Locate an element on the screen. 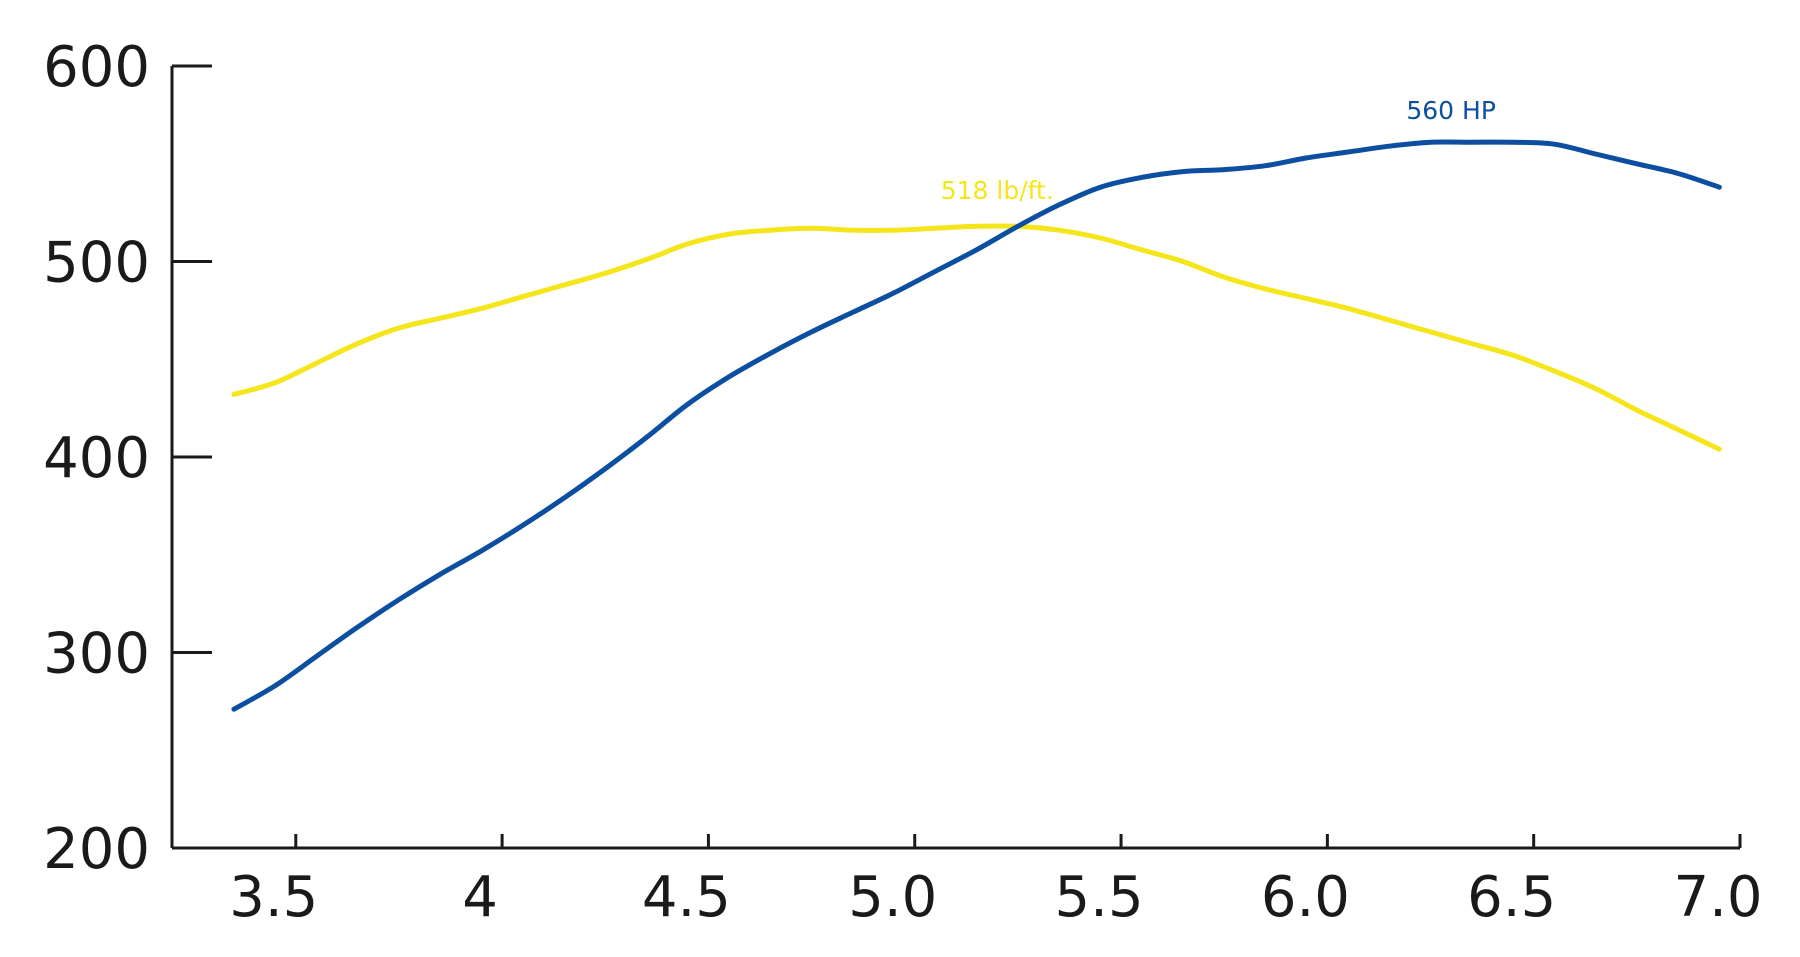 The image size is (1800, 957). y-tick-label: 600 is located at coordinates (96, 67).